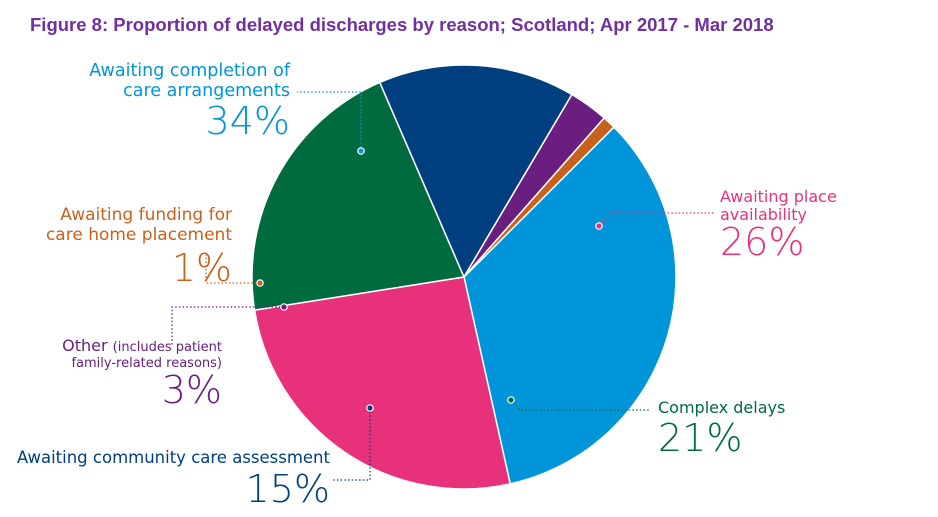  What do you see at coordinates (288, 489) in the screenshot?
I see `slice-value-label: 15%` at bounding box center [288, 489].